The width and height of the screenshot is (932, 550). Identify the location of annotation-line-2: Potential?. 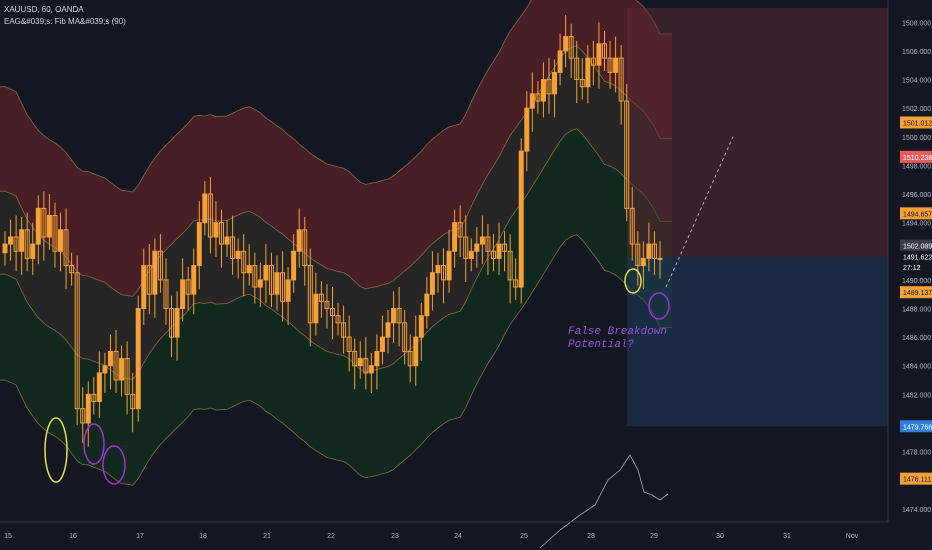
(601, 345).